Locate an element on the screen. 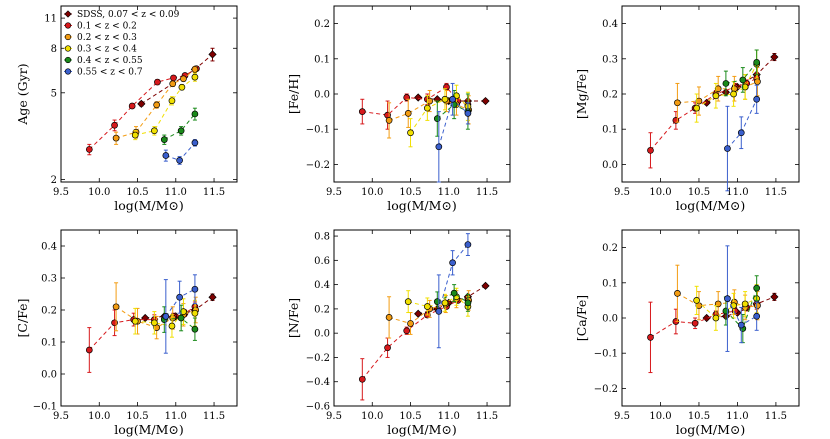  y-tick-label: 0.3 is located at coordinates (49, 279).